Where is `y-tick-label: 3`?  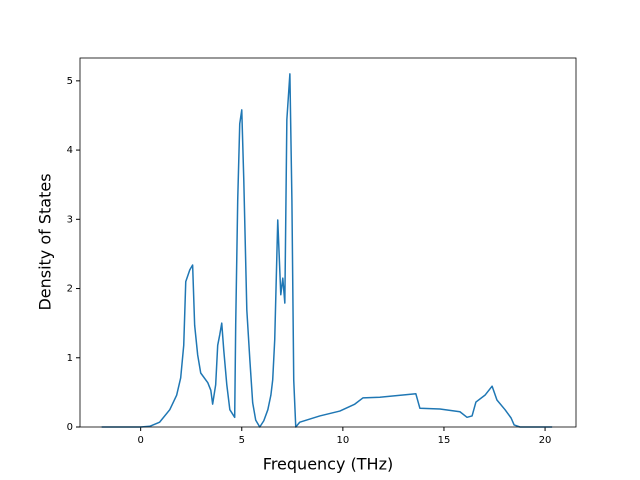 y-tick-label: 3 is located at coordinates (70, 219).